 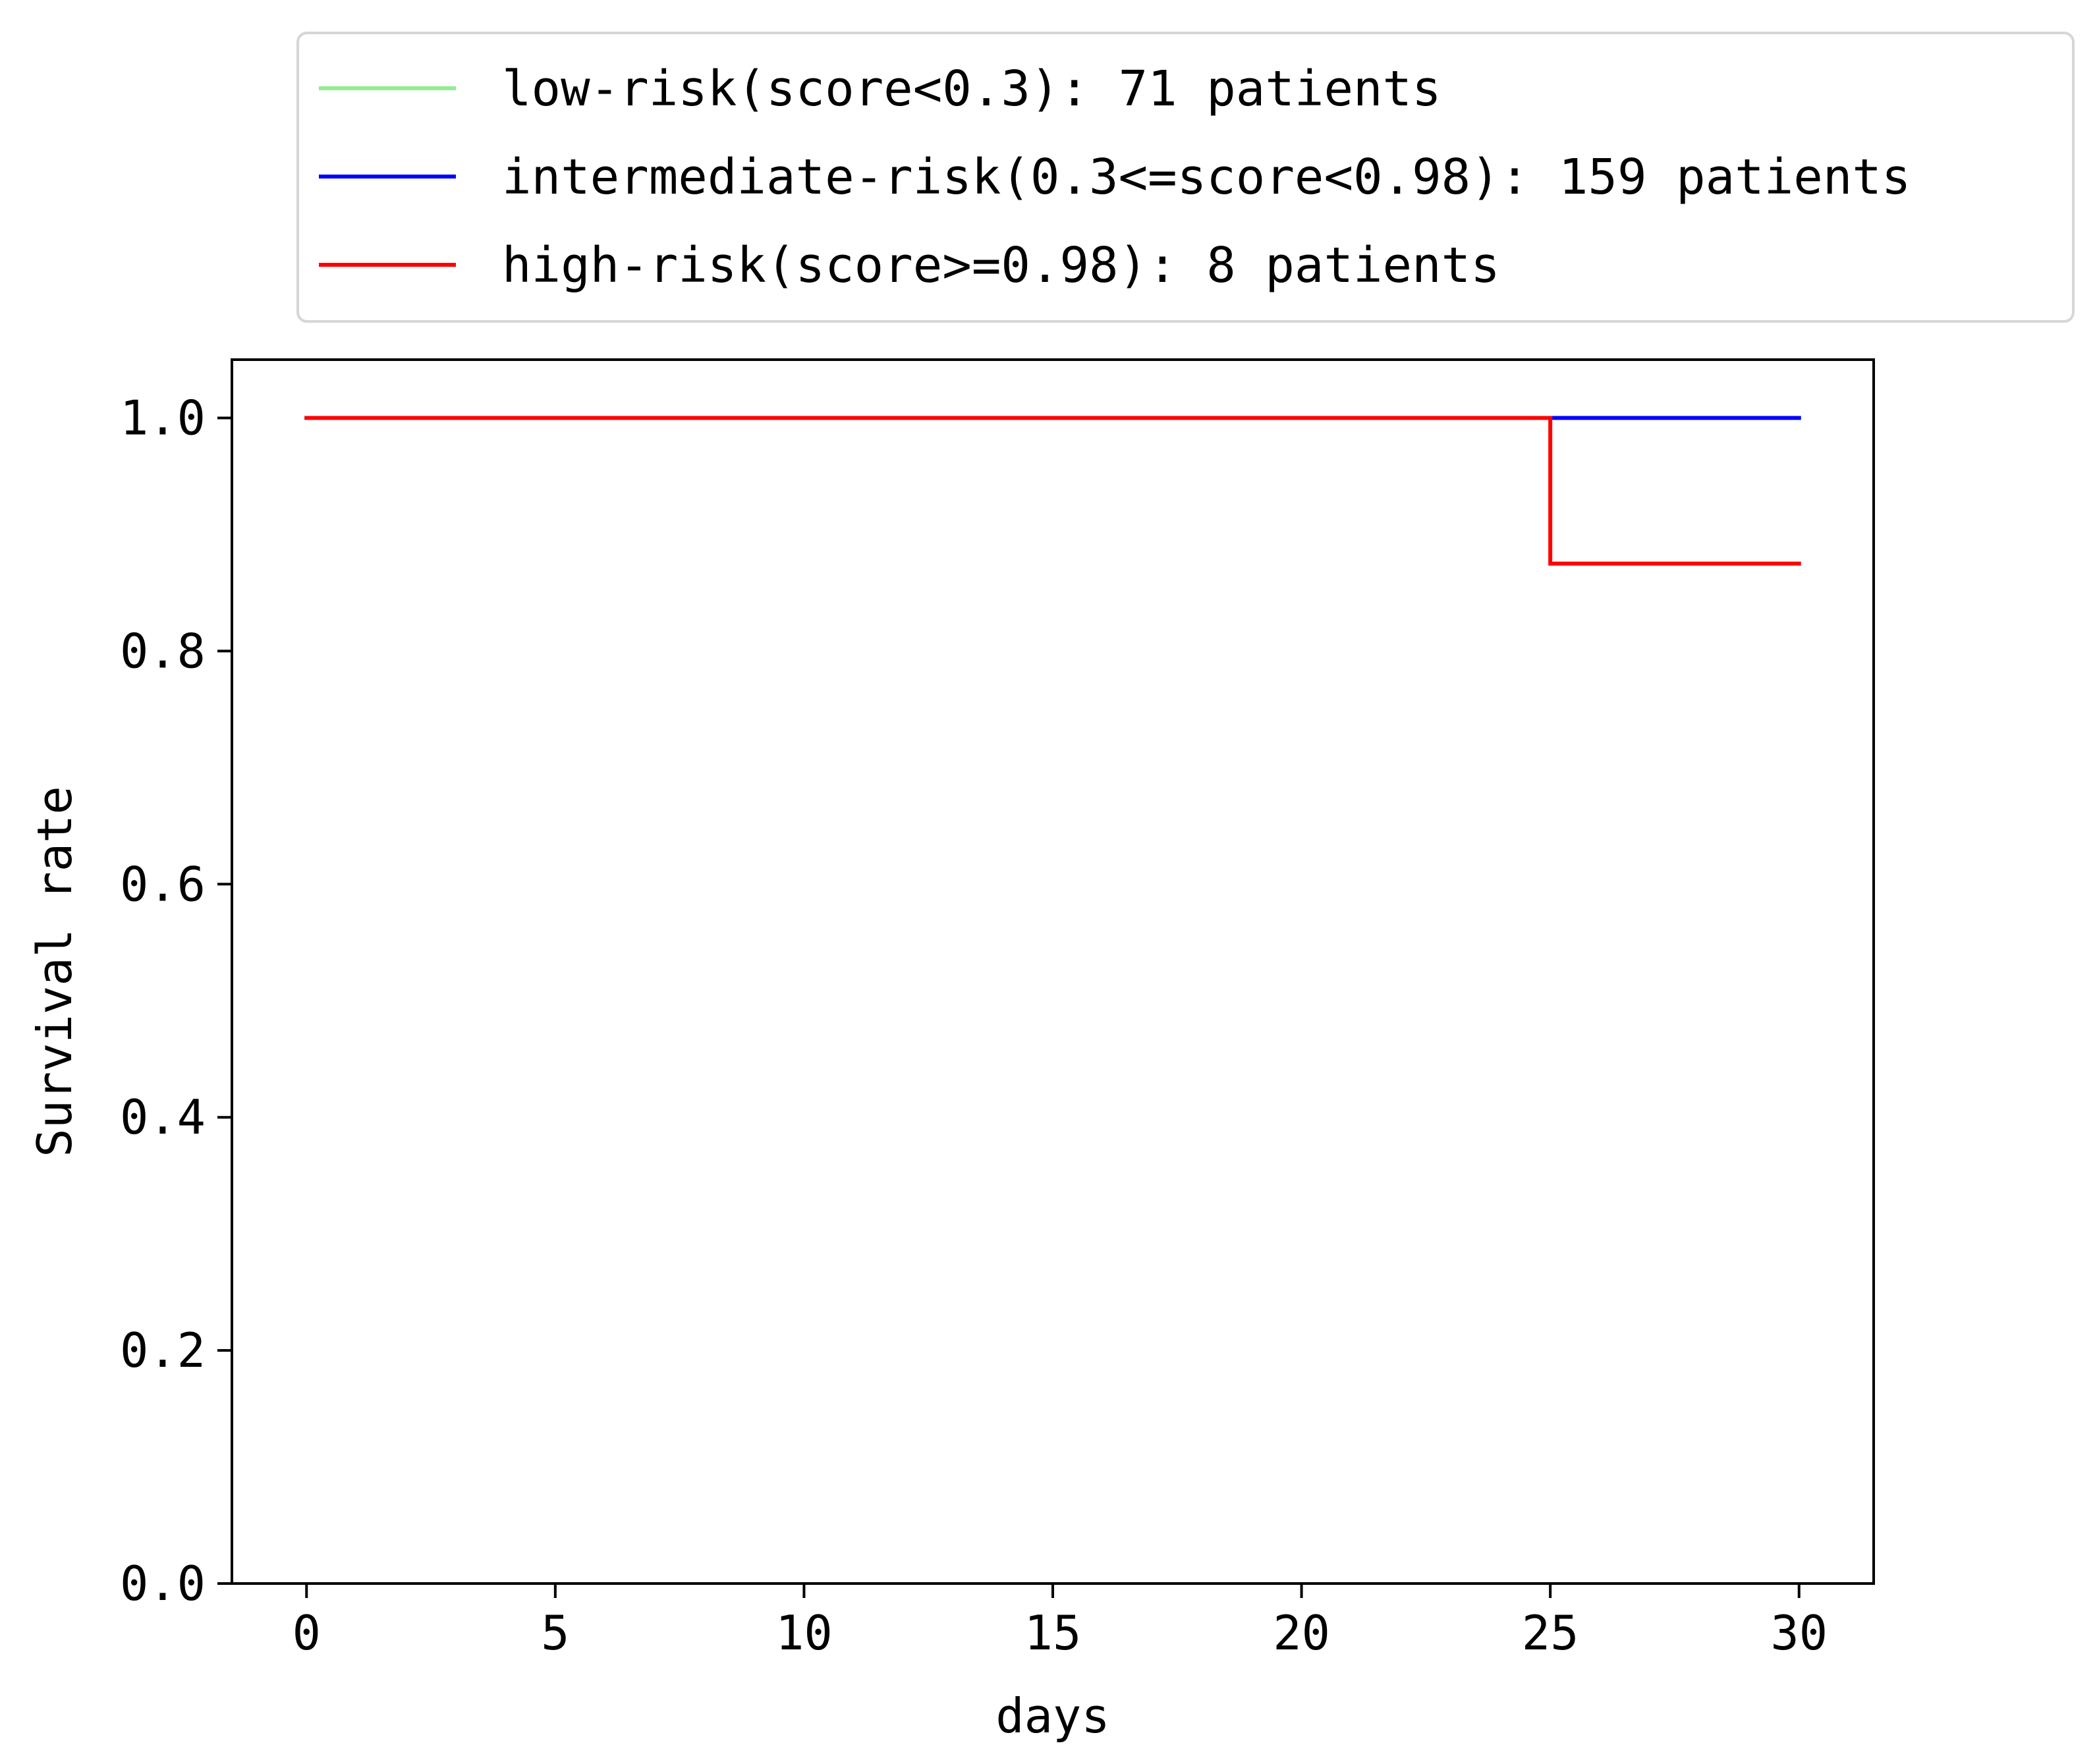 What do you see at coordinates (54, 972) in the screenshot?
I see `y-axis-label: Survival rate` at bounding box center [54, 972].